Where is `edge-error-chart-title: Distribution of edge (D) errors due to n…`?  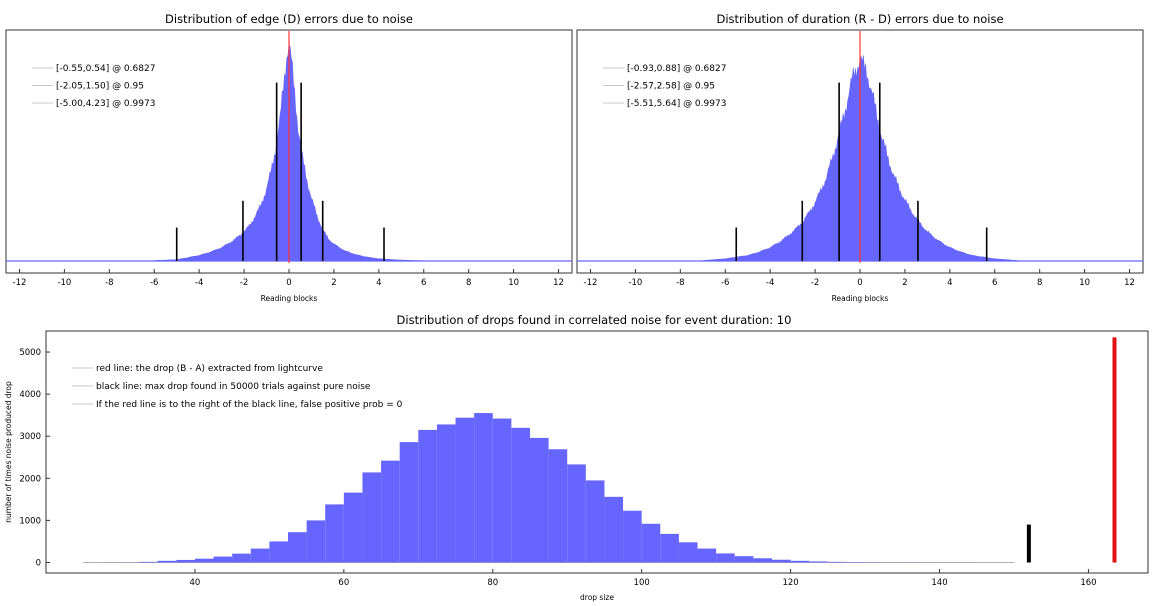 edge-error-chart-title: Distribution of edge (D) errors due to n… is located at coordinates (289, 19).